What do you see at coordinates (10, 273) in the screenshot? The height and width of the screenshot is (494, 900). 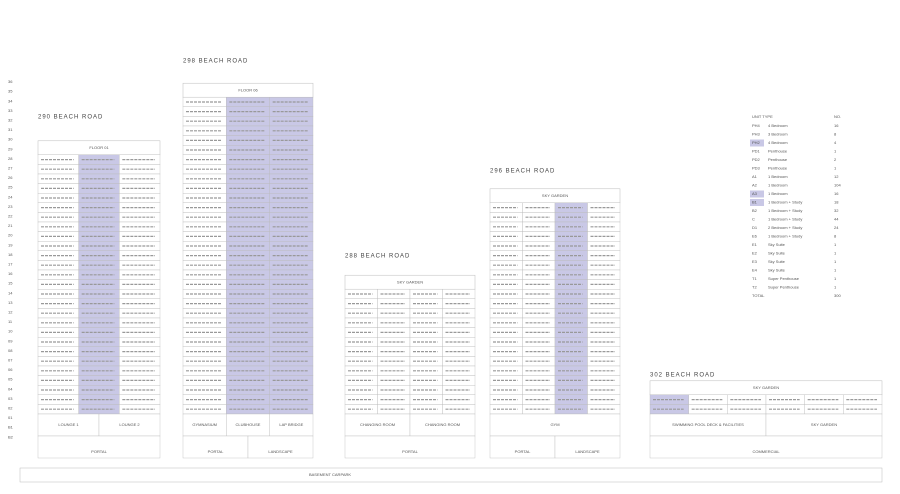 I see `level-label: 16` at bounding box center [10, 273].